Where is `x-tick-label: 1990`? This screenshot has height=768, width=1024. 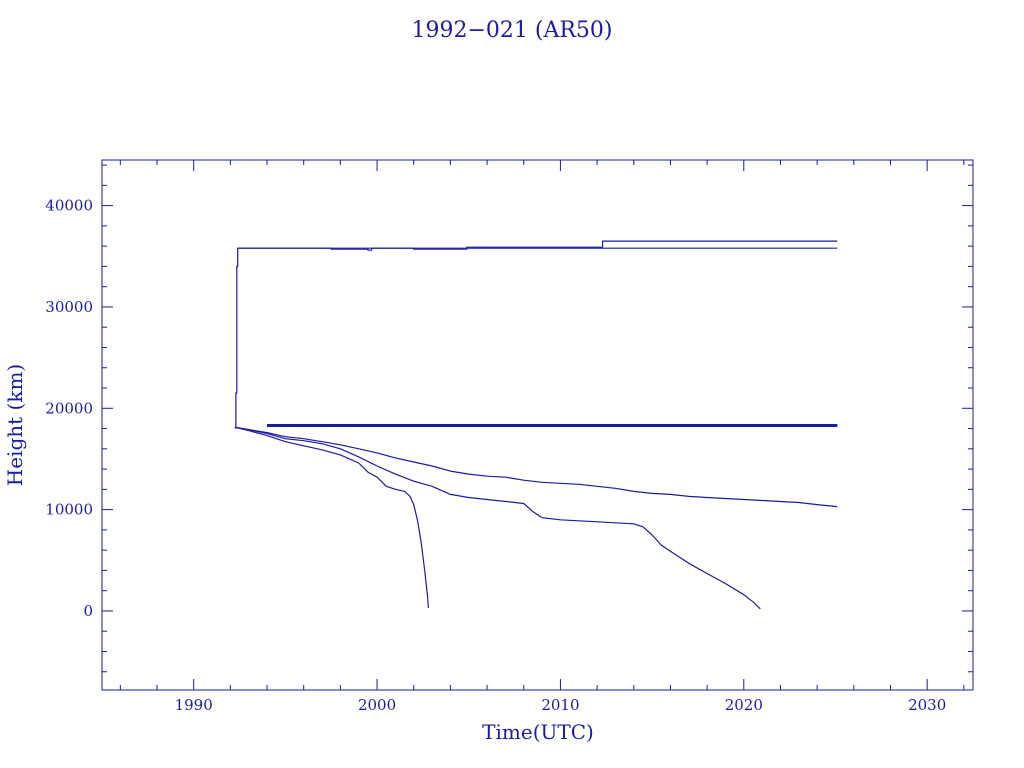
x-tick-label: 1990 is located at coordinates (194, 705).